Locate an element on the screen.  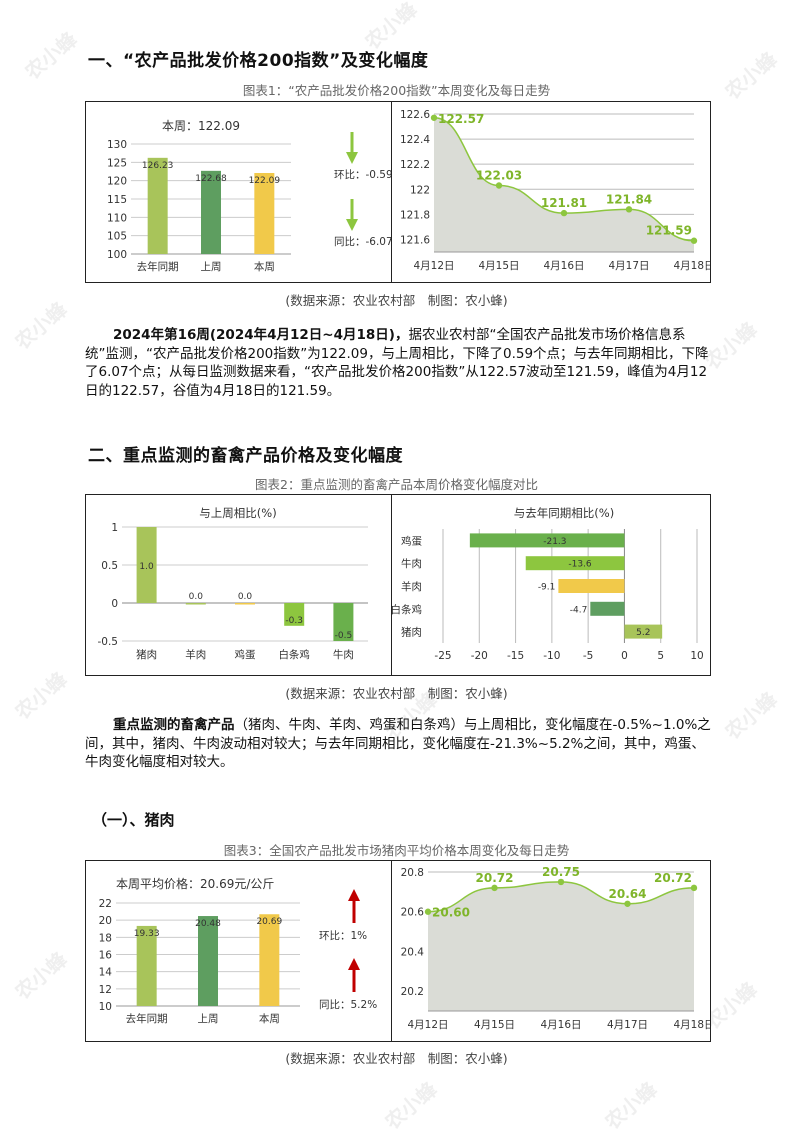
data-label: 20.48 is located at coordinates (208, 924).